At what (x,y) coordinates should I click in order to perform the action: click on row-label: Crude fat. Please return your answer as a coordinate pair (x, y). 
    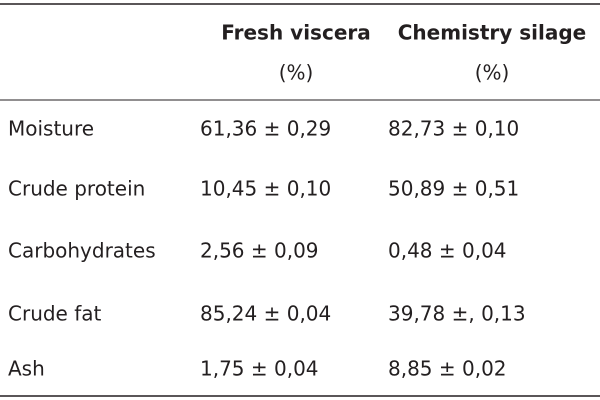
    Looking at the image, I should click on (55, 314).